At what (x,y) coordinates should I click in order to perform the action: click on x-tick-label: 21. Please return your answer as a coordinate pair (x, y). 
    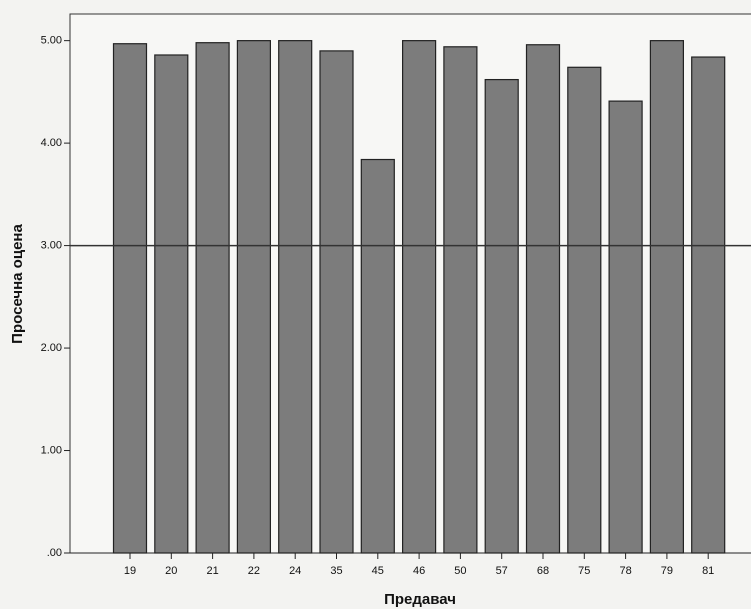
    Looking at the image, I should click on (212, 571).